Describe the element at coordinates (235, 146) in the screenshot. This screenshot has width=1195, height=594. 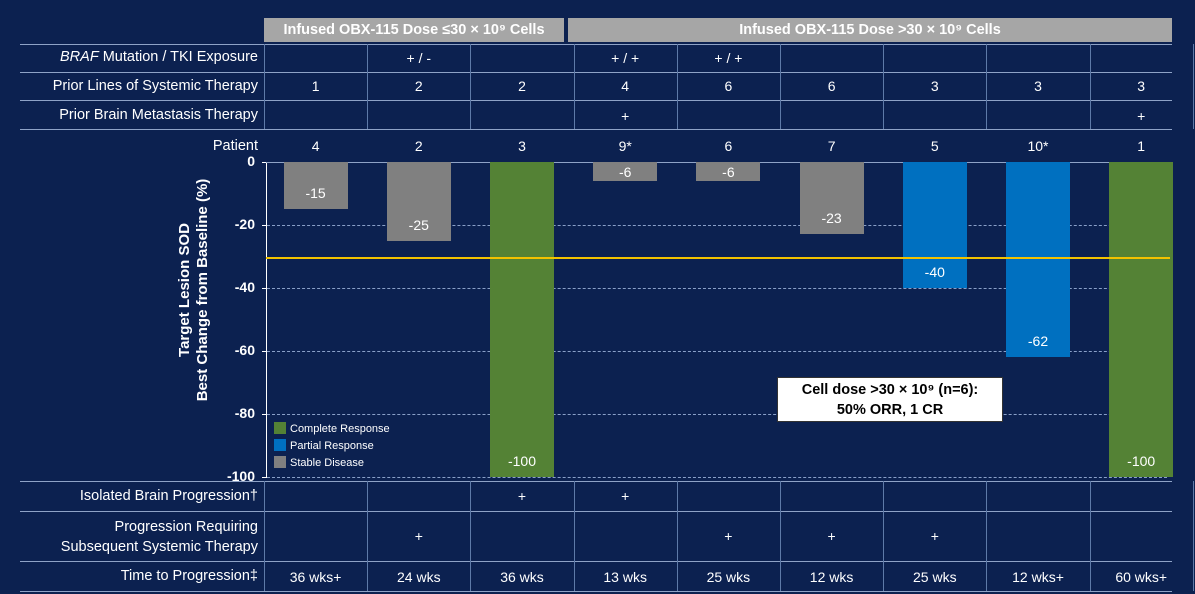
I see `row-label-patient: Patient` at that location.